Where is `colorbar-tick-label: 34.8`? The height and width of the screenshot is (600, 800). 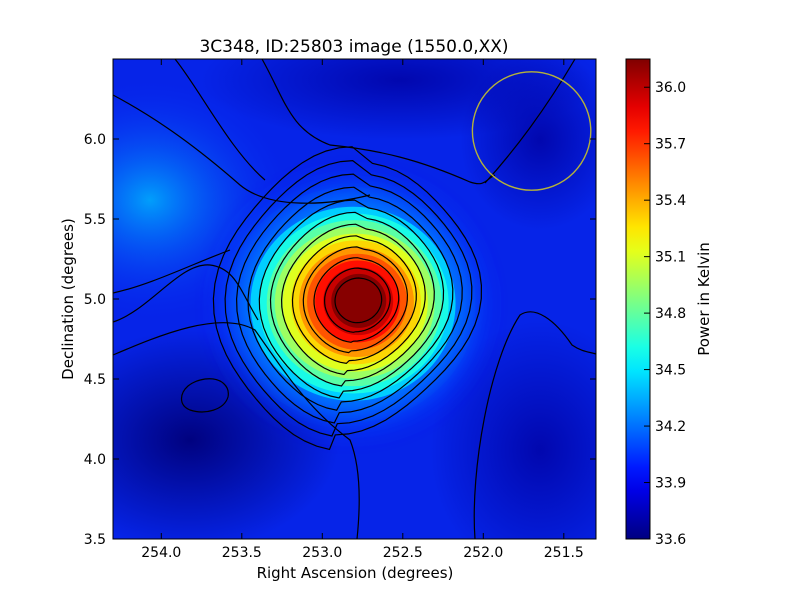
colorbar-tick-label: 34.8 is located at coordinates (670, 314).